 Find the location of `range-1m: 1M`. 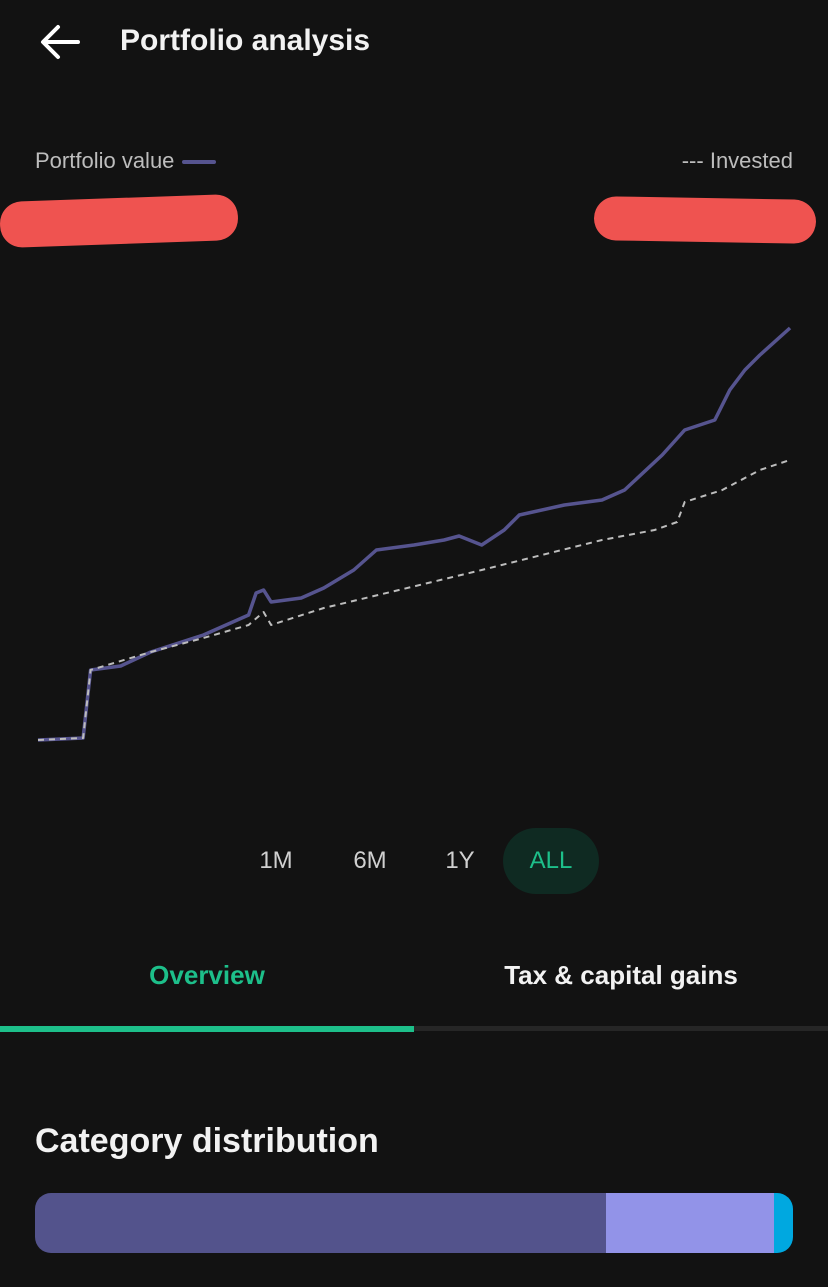

range-1m: 1M is located at coordinates (276, 860).